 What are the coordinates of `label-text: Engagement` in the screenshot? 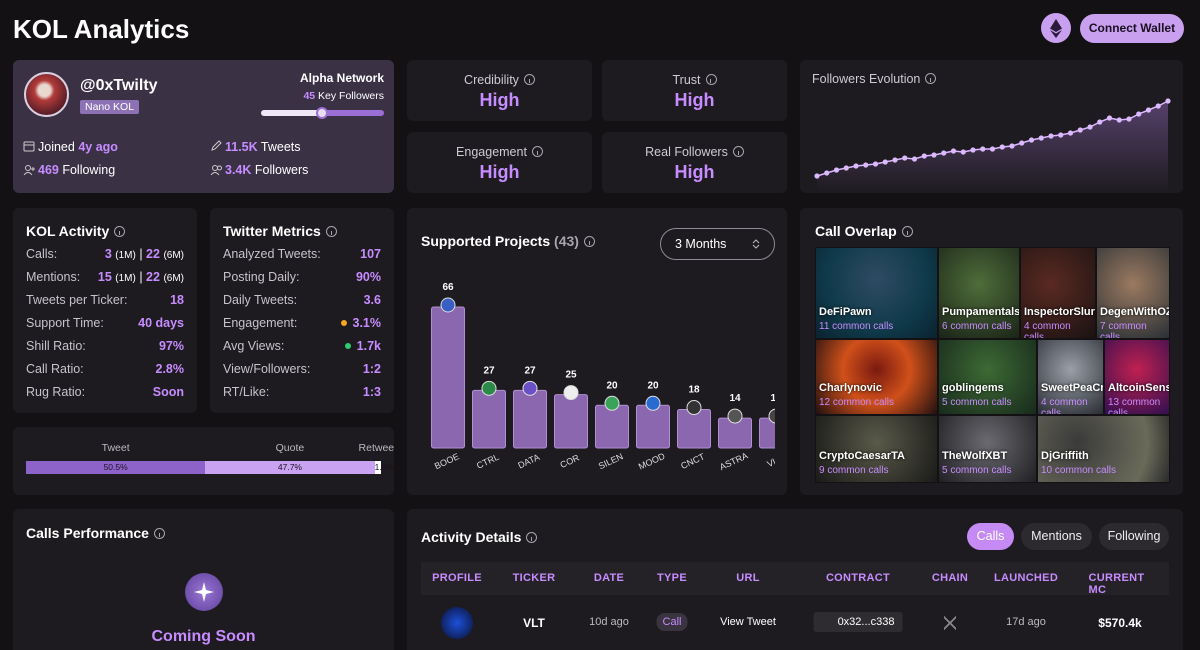 It's located at (491, 152).